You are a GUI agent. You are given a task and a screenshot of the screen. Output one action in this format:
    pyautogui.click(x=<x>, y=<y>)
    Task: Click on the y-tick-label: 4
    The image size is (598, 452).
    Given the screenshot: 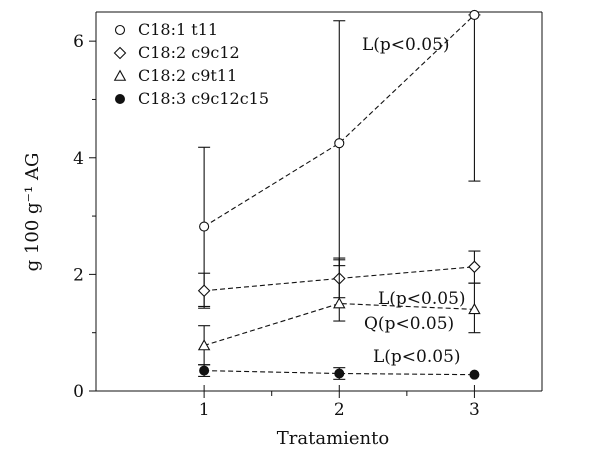 What is the action you would take?
    pyautogui.click(x=78, y=159)
    